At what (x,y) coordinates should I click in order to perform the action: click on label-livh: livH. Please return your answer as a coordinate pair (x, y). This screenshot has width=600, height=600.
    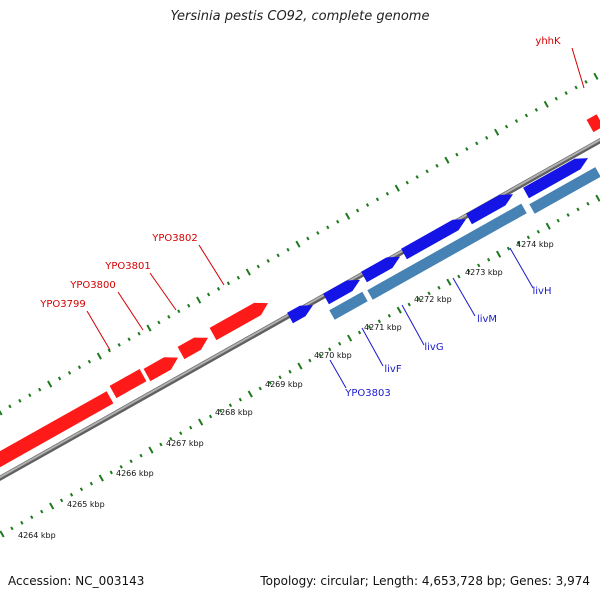
    Looking at the image, I should click on (542, 291).